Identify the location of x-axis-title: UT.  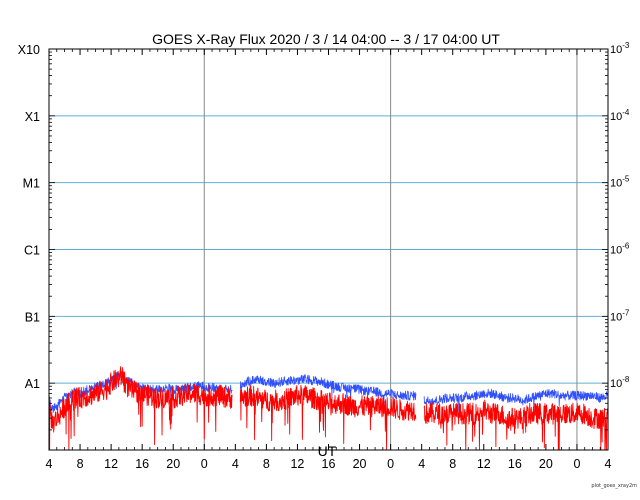
(327, 451).